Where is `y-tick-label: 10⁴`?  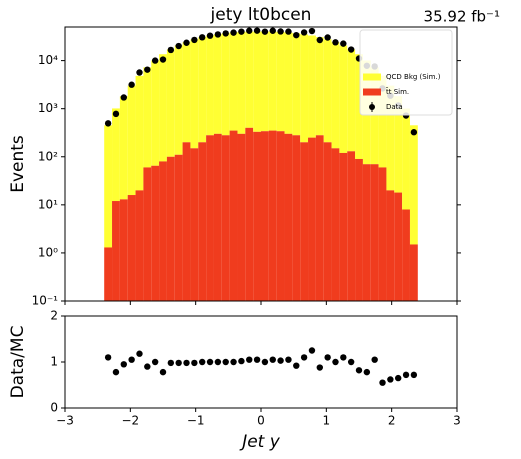
y-tick-label: 10⁴ is located at coordinates (48, 60).